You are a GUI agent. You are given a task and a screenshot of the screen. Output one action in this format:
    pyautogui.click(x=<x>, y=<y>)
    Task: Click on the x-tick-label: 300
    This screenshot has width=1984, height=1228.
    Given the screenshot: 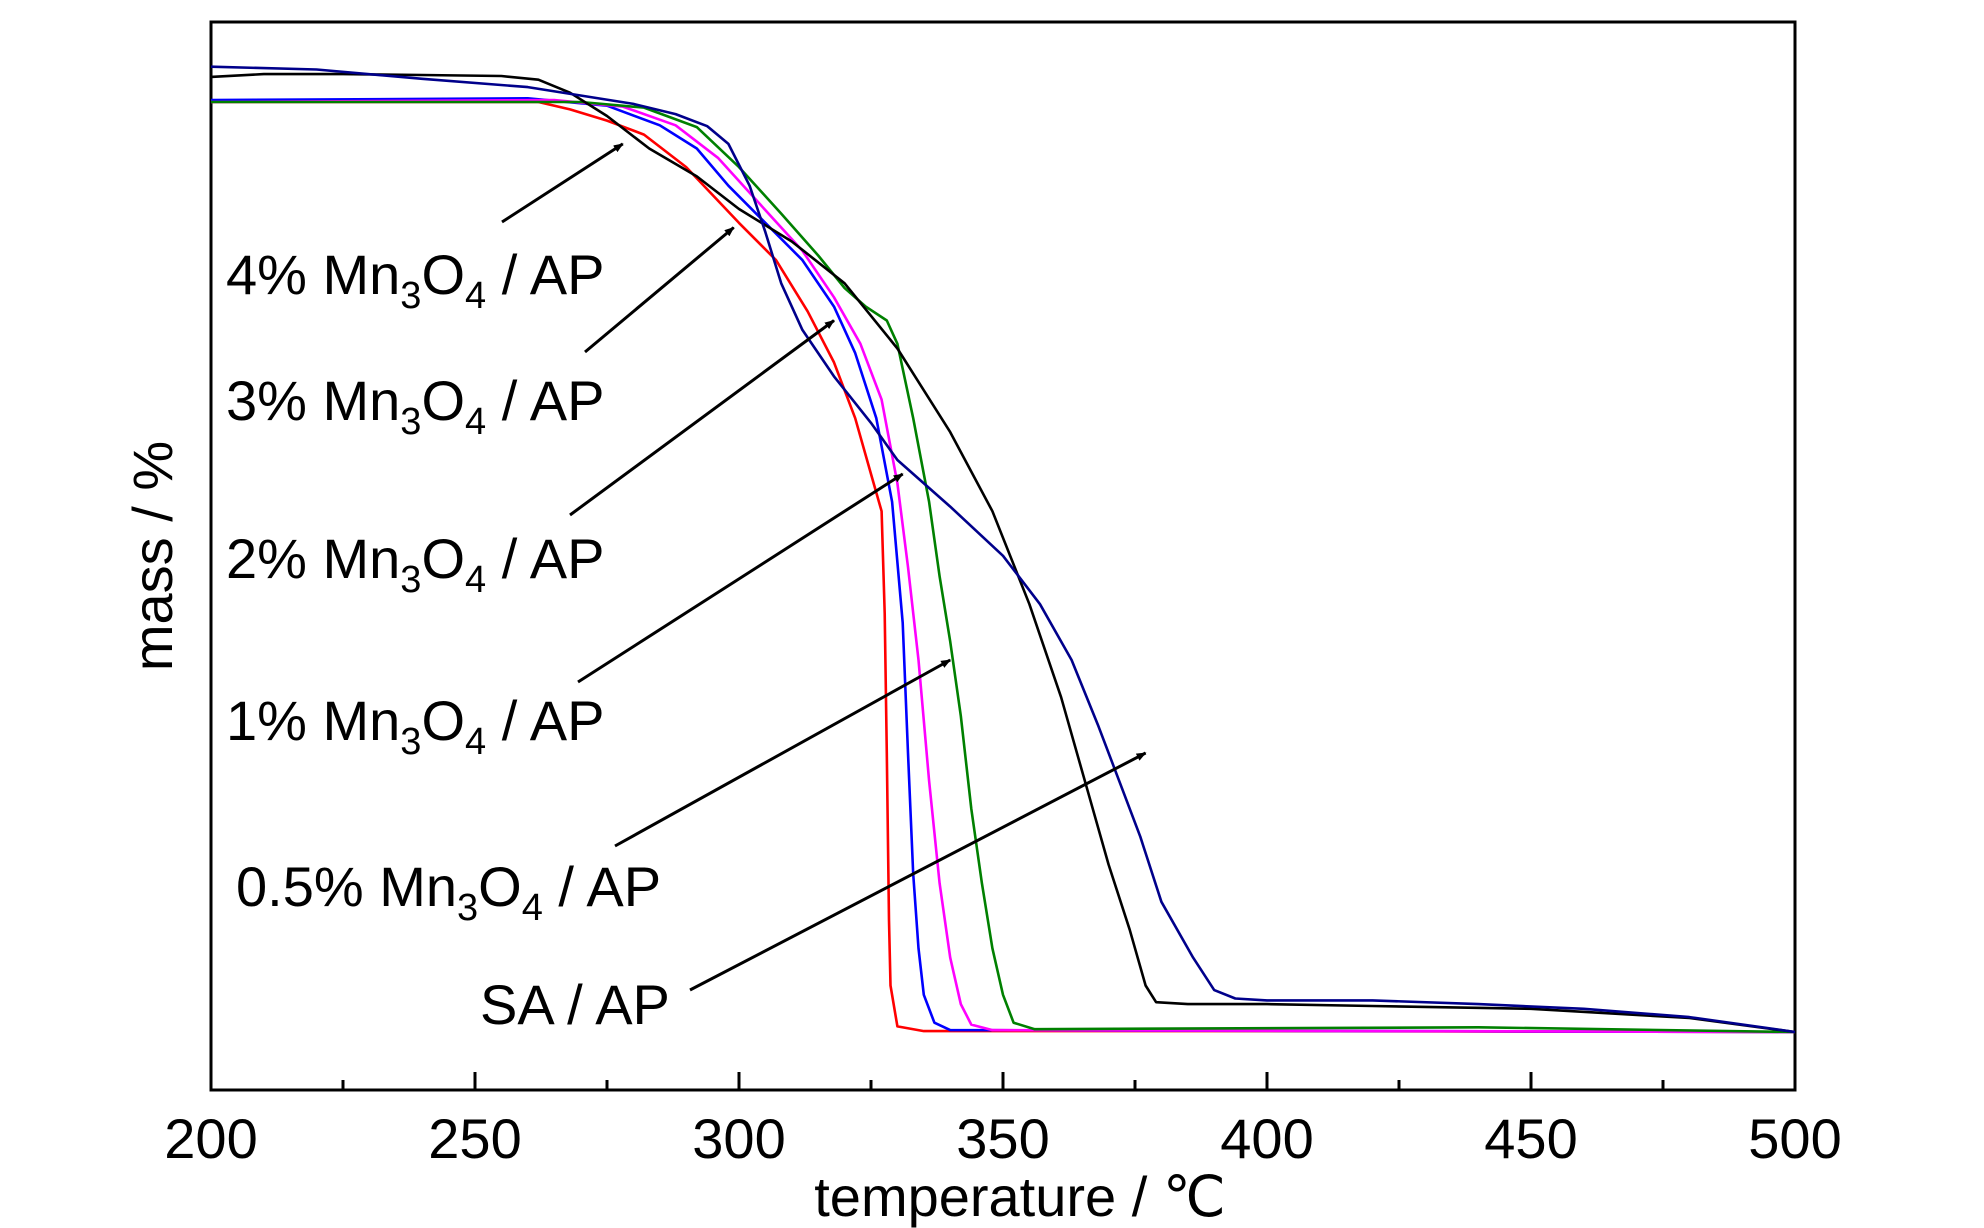 What is the action you would take?
    pyautogui.click(x=738, y=1138)
    